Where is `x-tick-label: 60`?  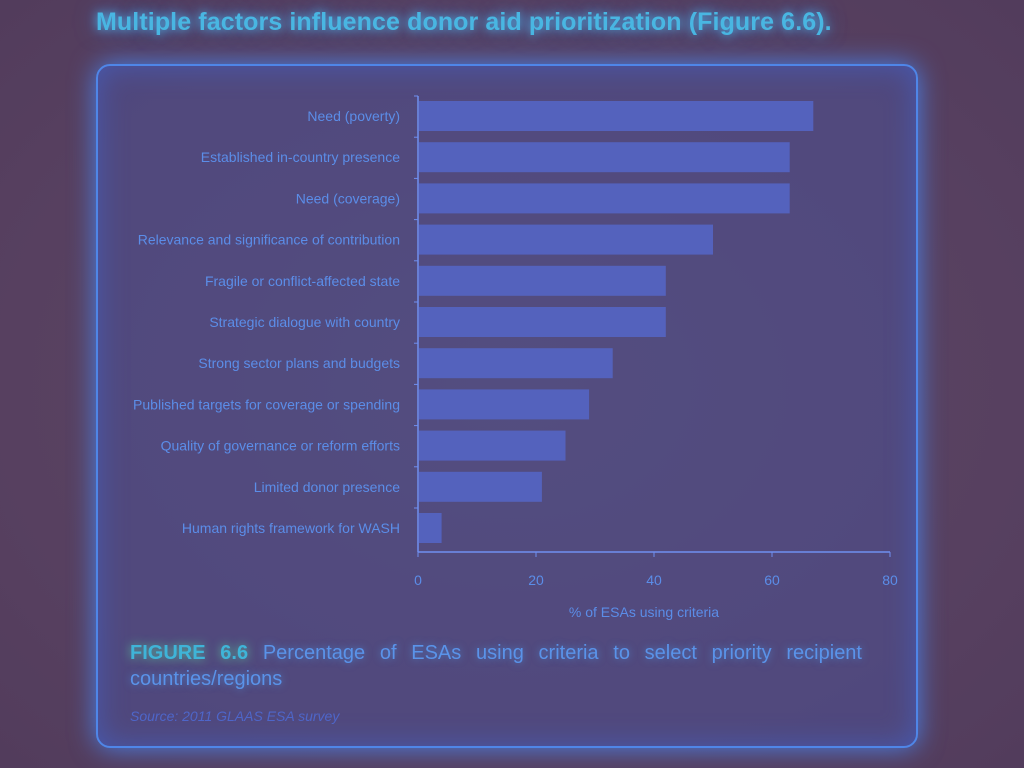 x-tick-label: 60 is located at coordinates (772, 580).